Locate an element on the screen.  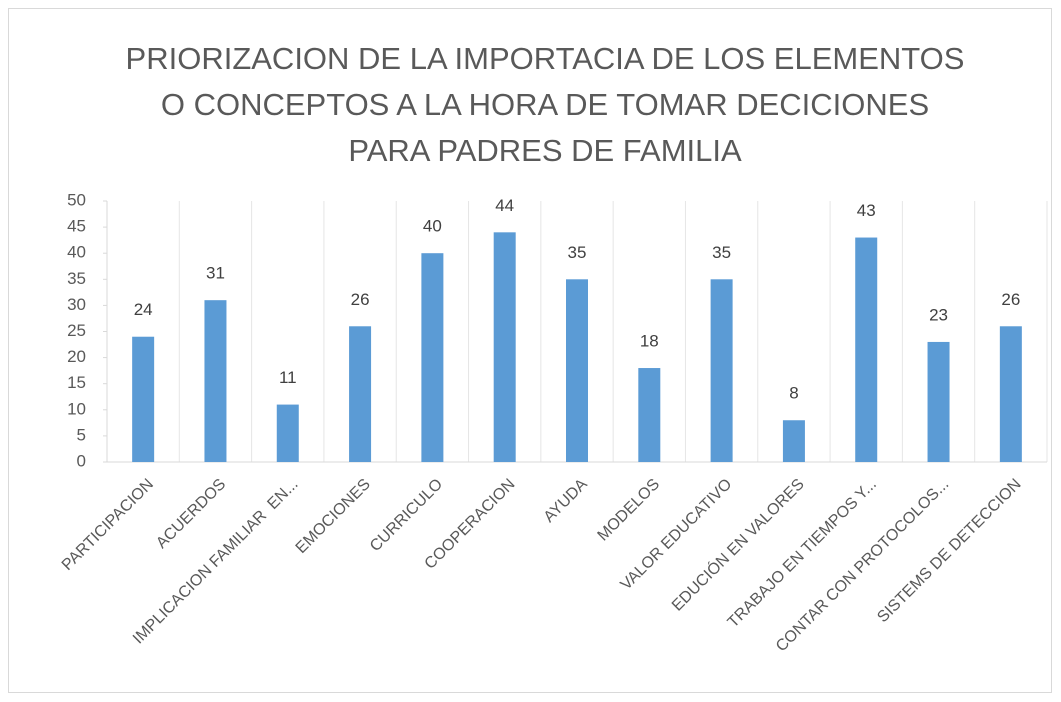
y-tick-label: 15 is located at coordinates (76, 382).